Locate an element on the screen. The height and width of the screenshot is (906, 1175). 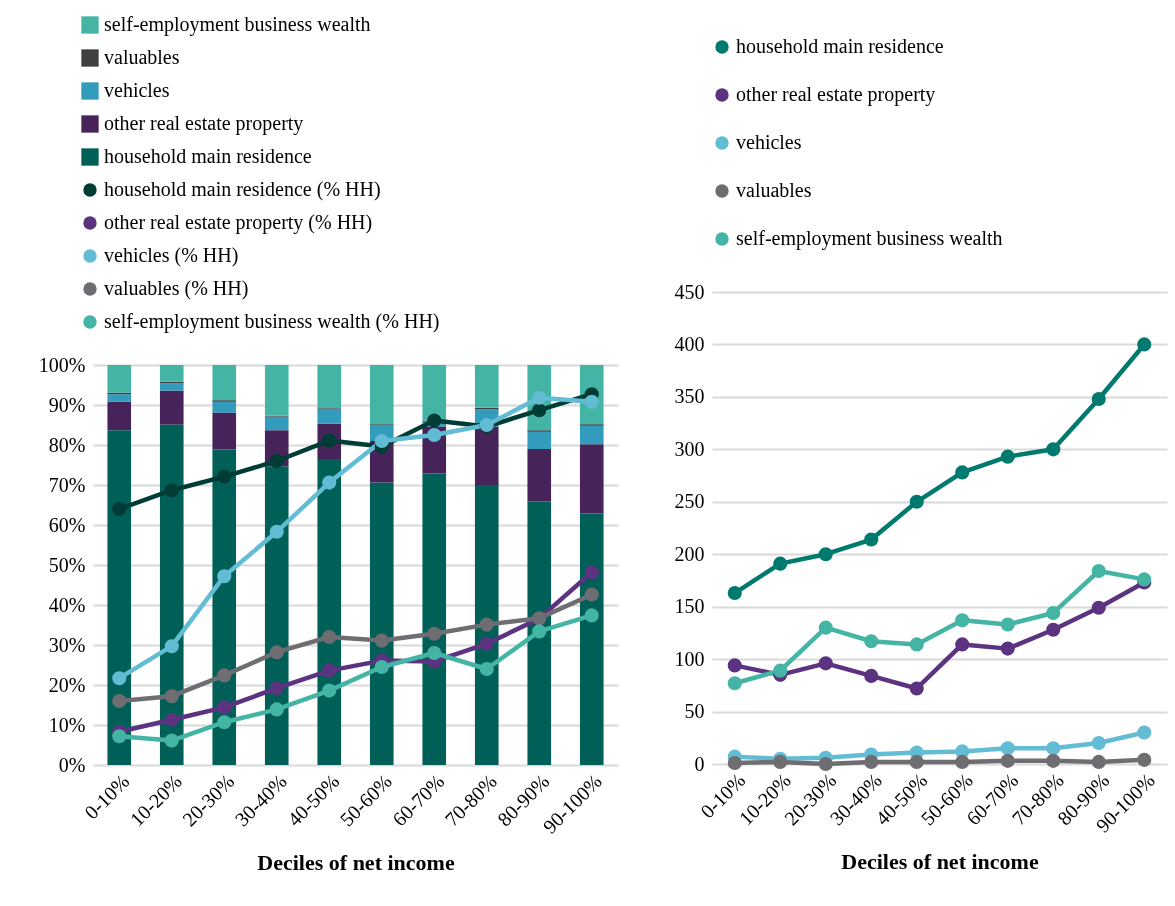
y-tick-label: 450 is located at coordinates (689, 291).